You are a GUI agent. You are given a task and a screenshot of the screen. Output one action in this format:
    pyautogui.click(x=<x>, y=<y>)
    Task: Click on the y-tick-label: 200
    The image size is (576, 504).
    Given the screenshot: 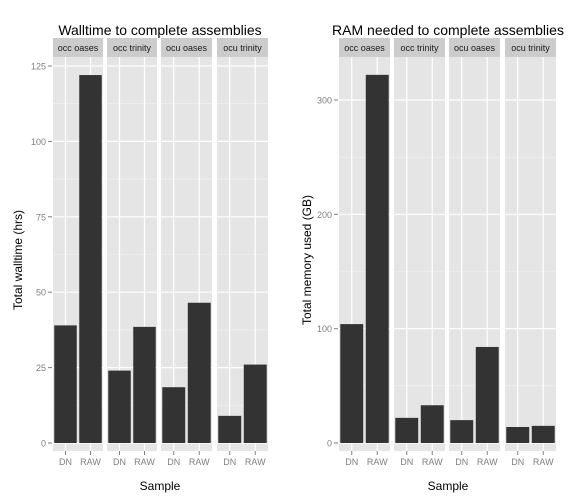 What is the action you would take?
    pyautogui.click(x=324, y=215)
    